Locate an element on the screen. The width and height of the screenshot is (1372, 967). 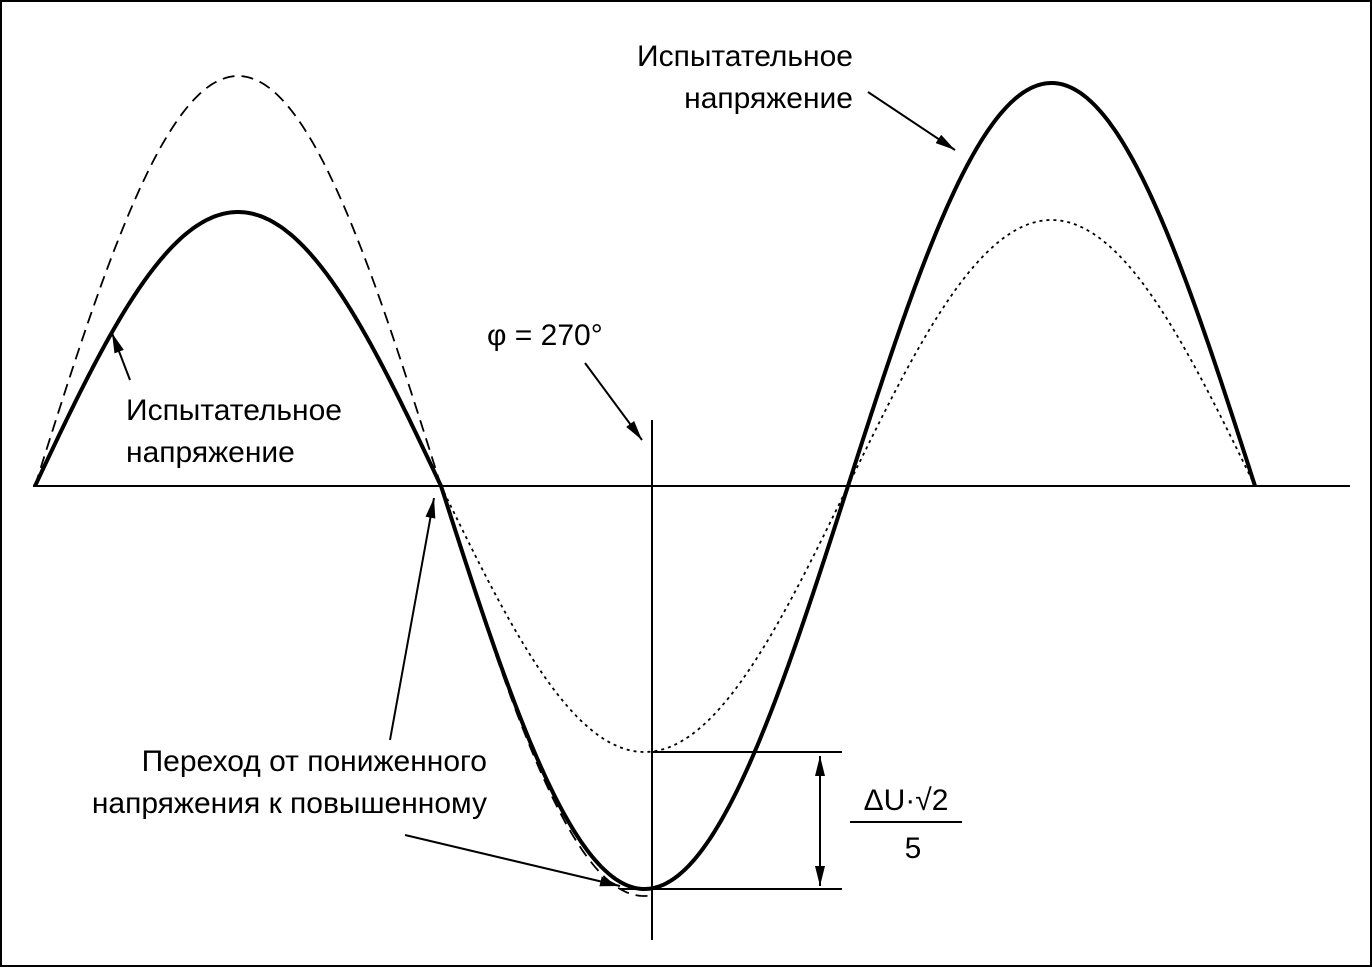
formula-denominator: 5 is located at coordinates (913, 848).